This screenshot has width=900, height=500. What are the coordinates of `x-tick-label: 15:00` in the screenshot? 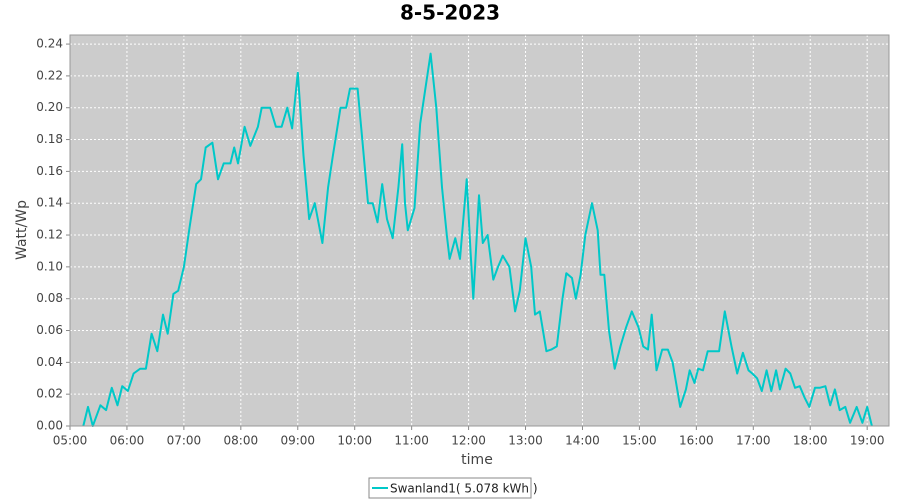 It's located at (639, 441).